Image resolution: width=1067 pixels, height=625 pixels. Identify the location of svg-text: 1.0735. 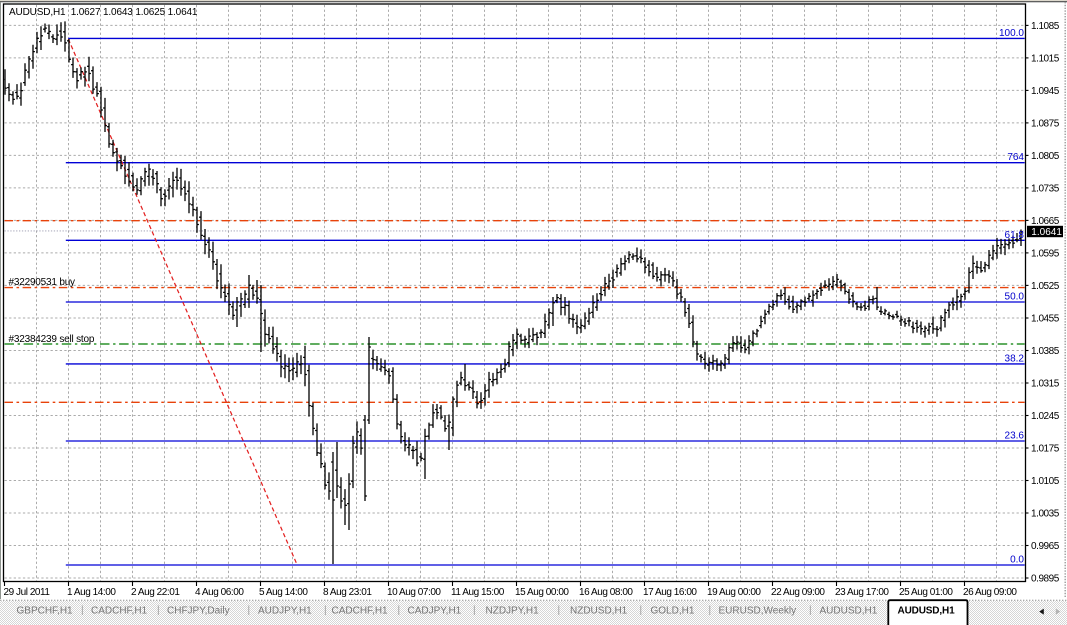
(1045, 189).